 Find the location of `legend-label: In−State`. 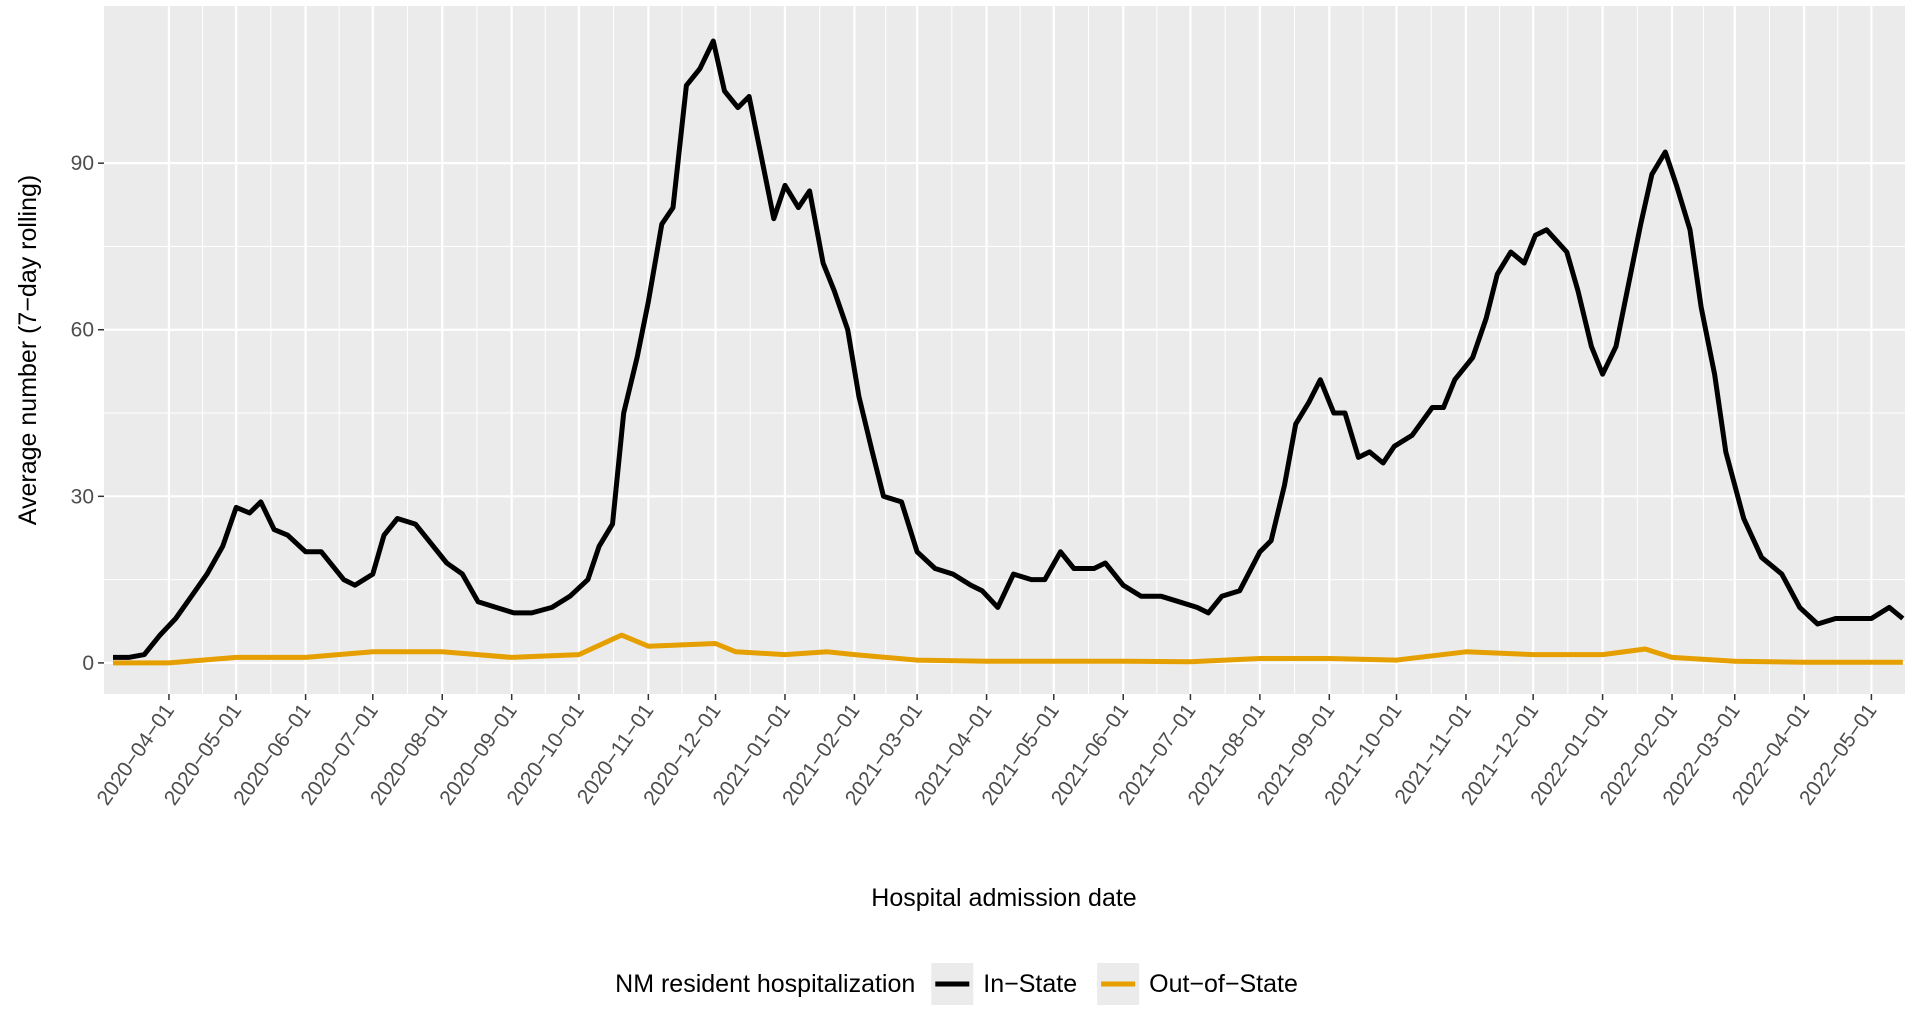

legend-label: In−State is located at coordinates (1030, 984).